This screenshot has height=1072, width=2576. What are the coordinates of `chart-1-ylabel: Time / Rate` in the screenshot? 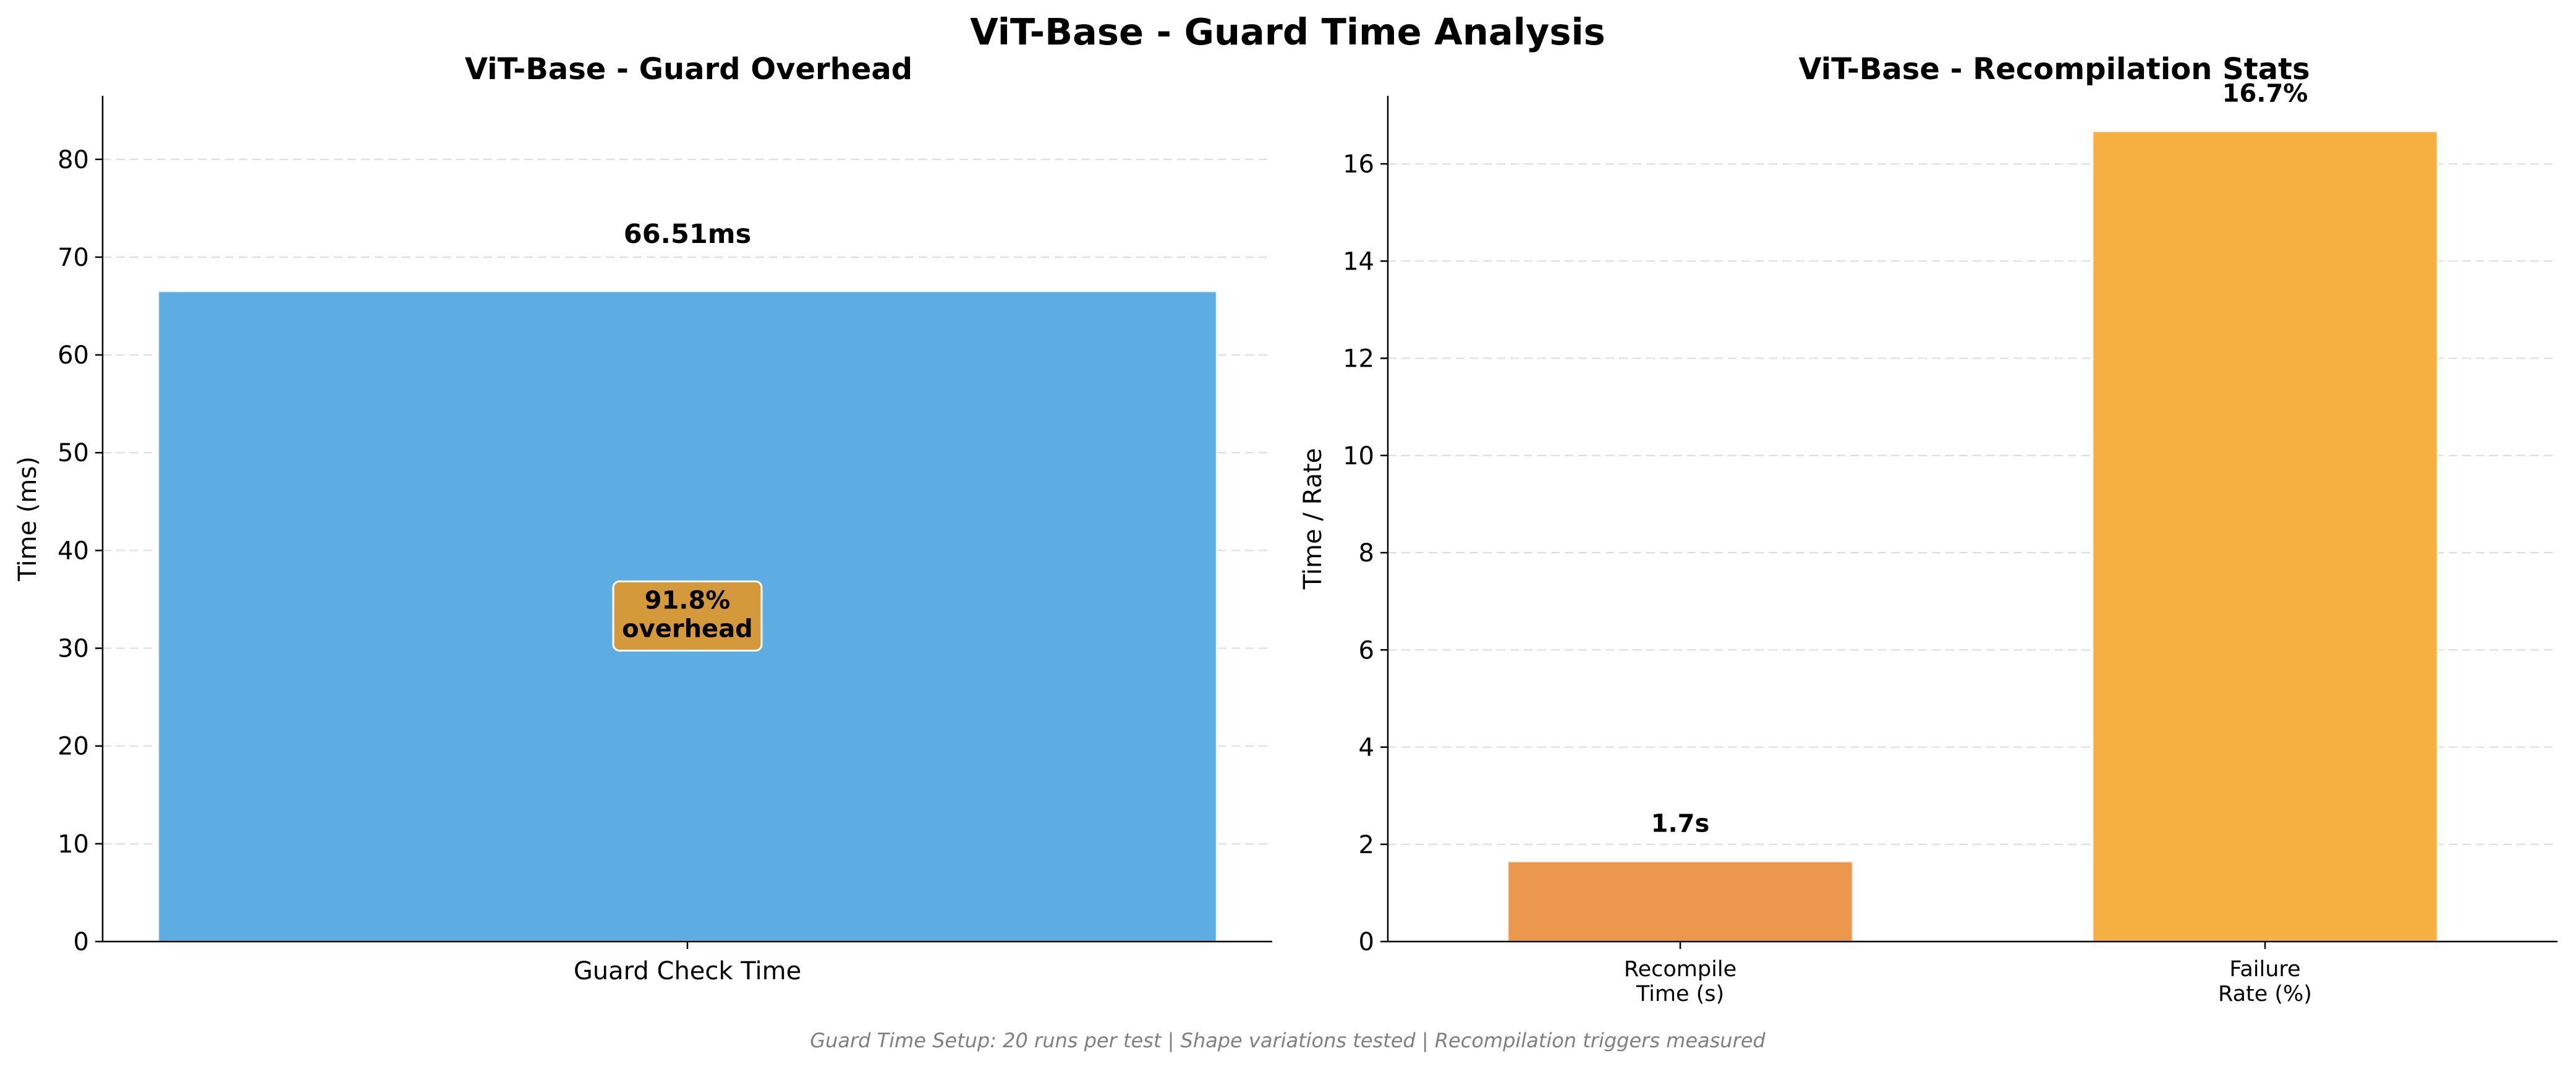 It's located at (1313, 519).